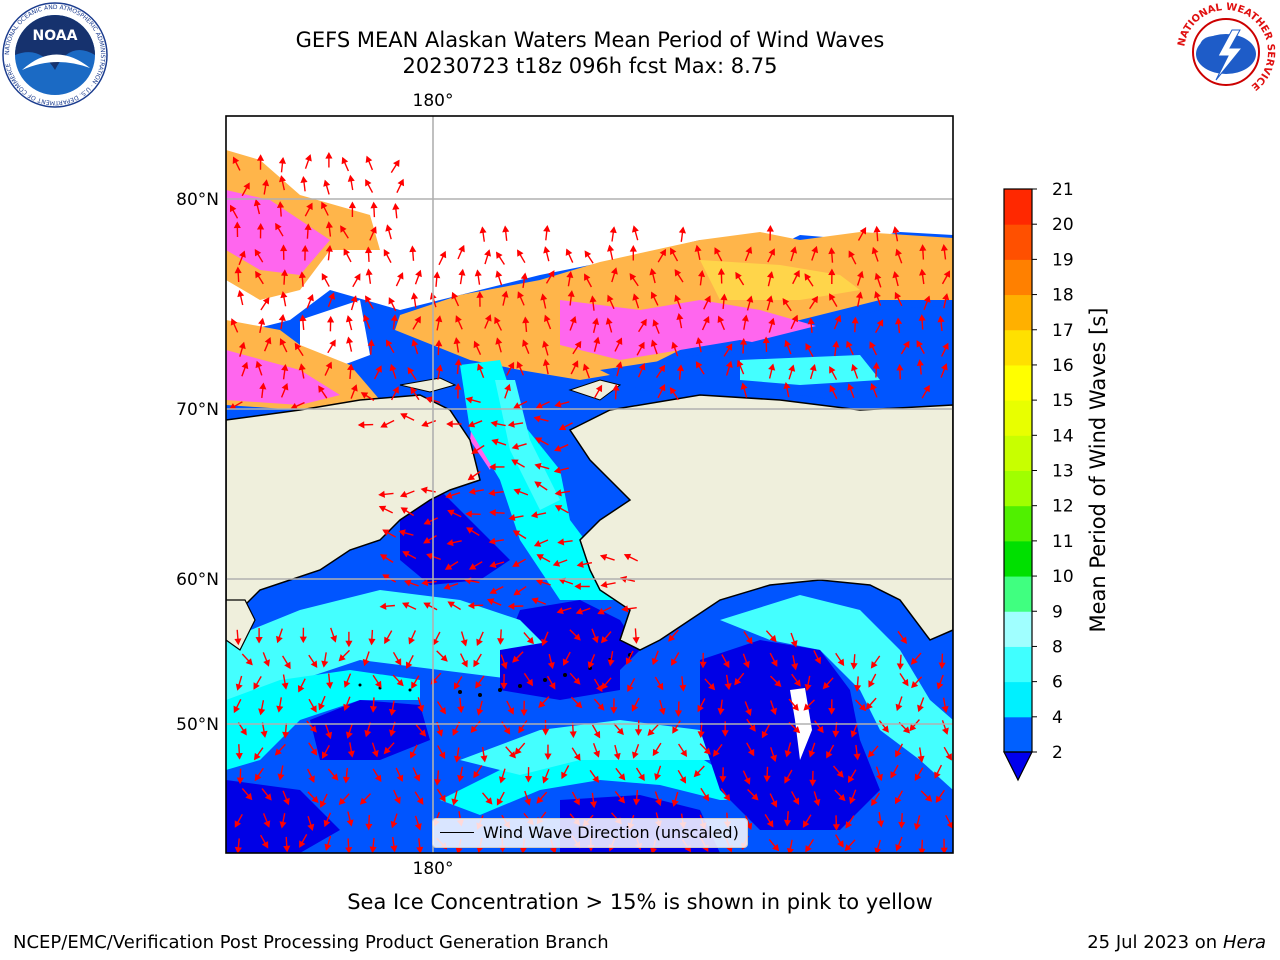  I want to click on pacific-cyan-band-north, so click(393, 655).